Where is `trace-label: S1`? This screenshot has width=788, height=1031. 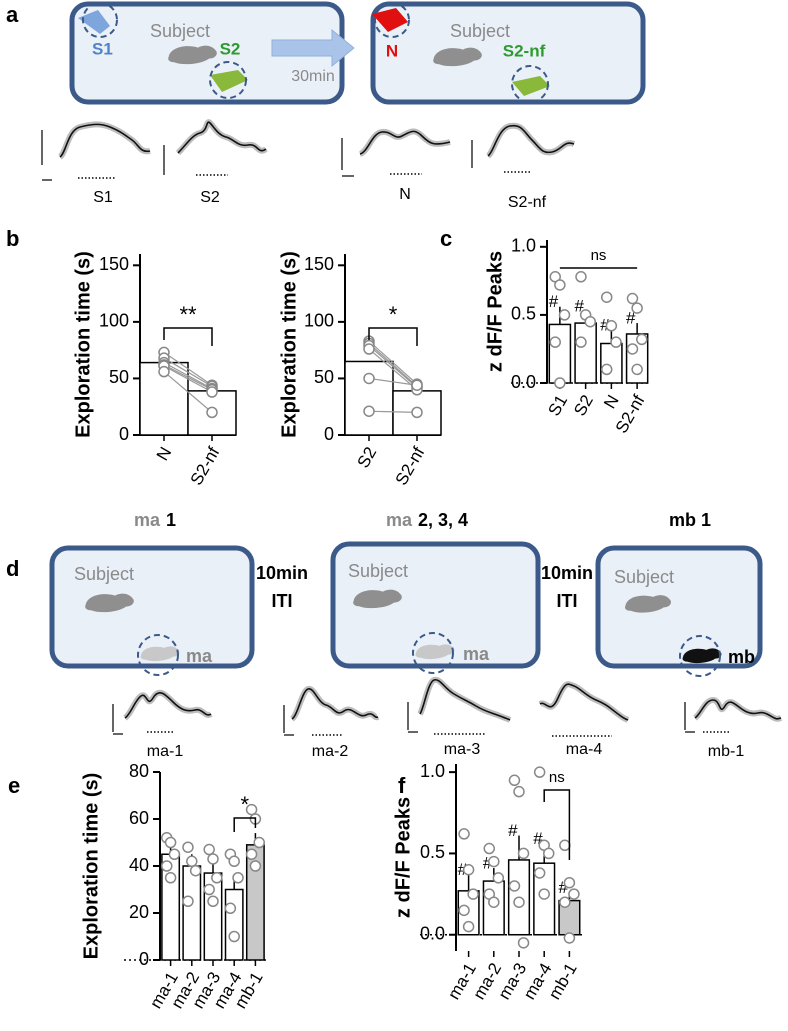
trace-label: S1 is located at coordinates (103, 197).